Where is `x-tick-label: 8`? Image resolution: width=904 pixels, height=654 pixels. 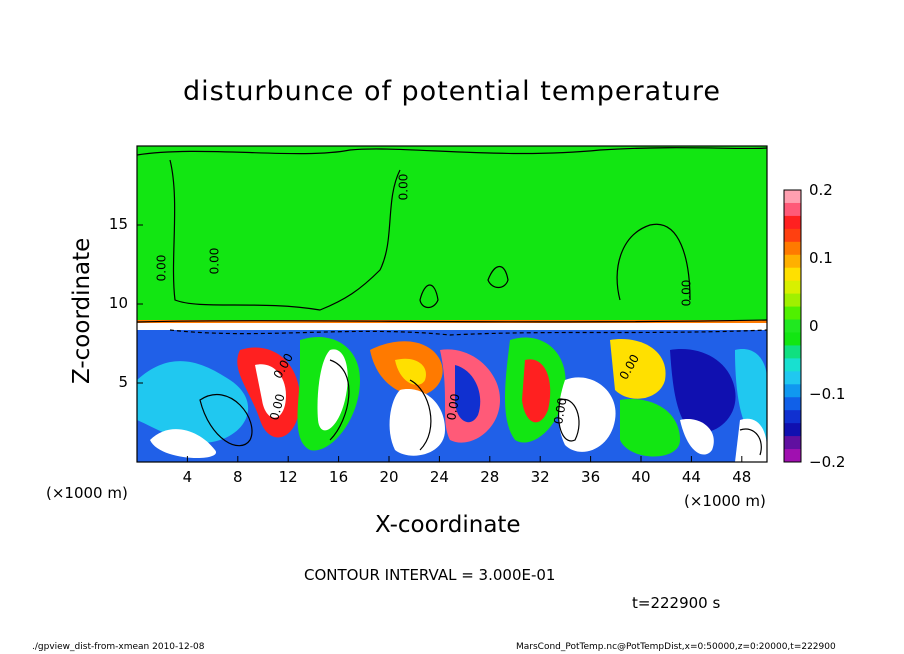
x-tick-label: 8 is located at coordinates (238, 477).